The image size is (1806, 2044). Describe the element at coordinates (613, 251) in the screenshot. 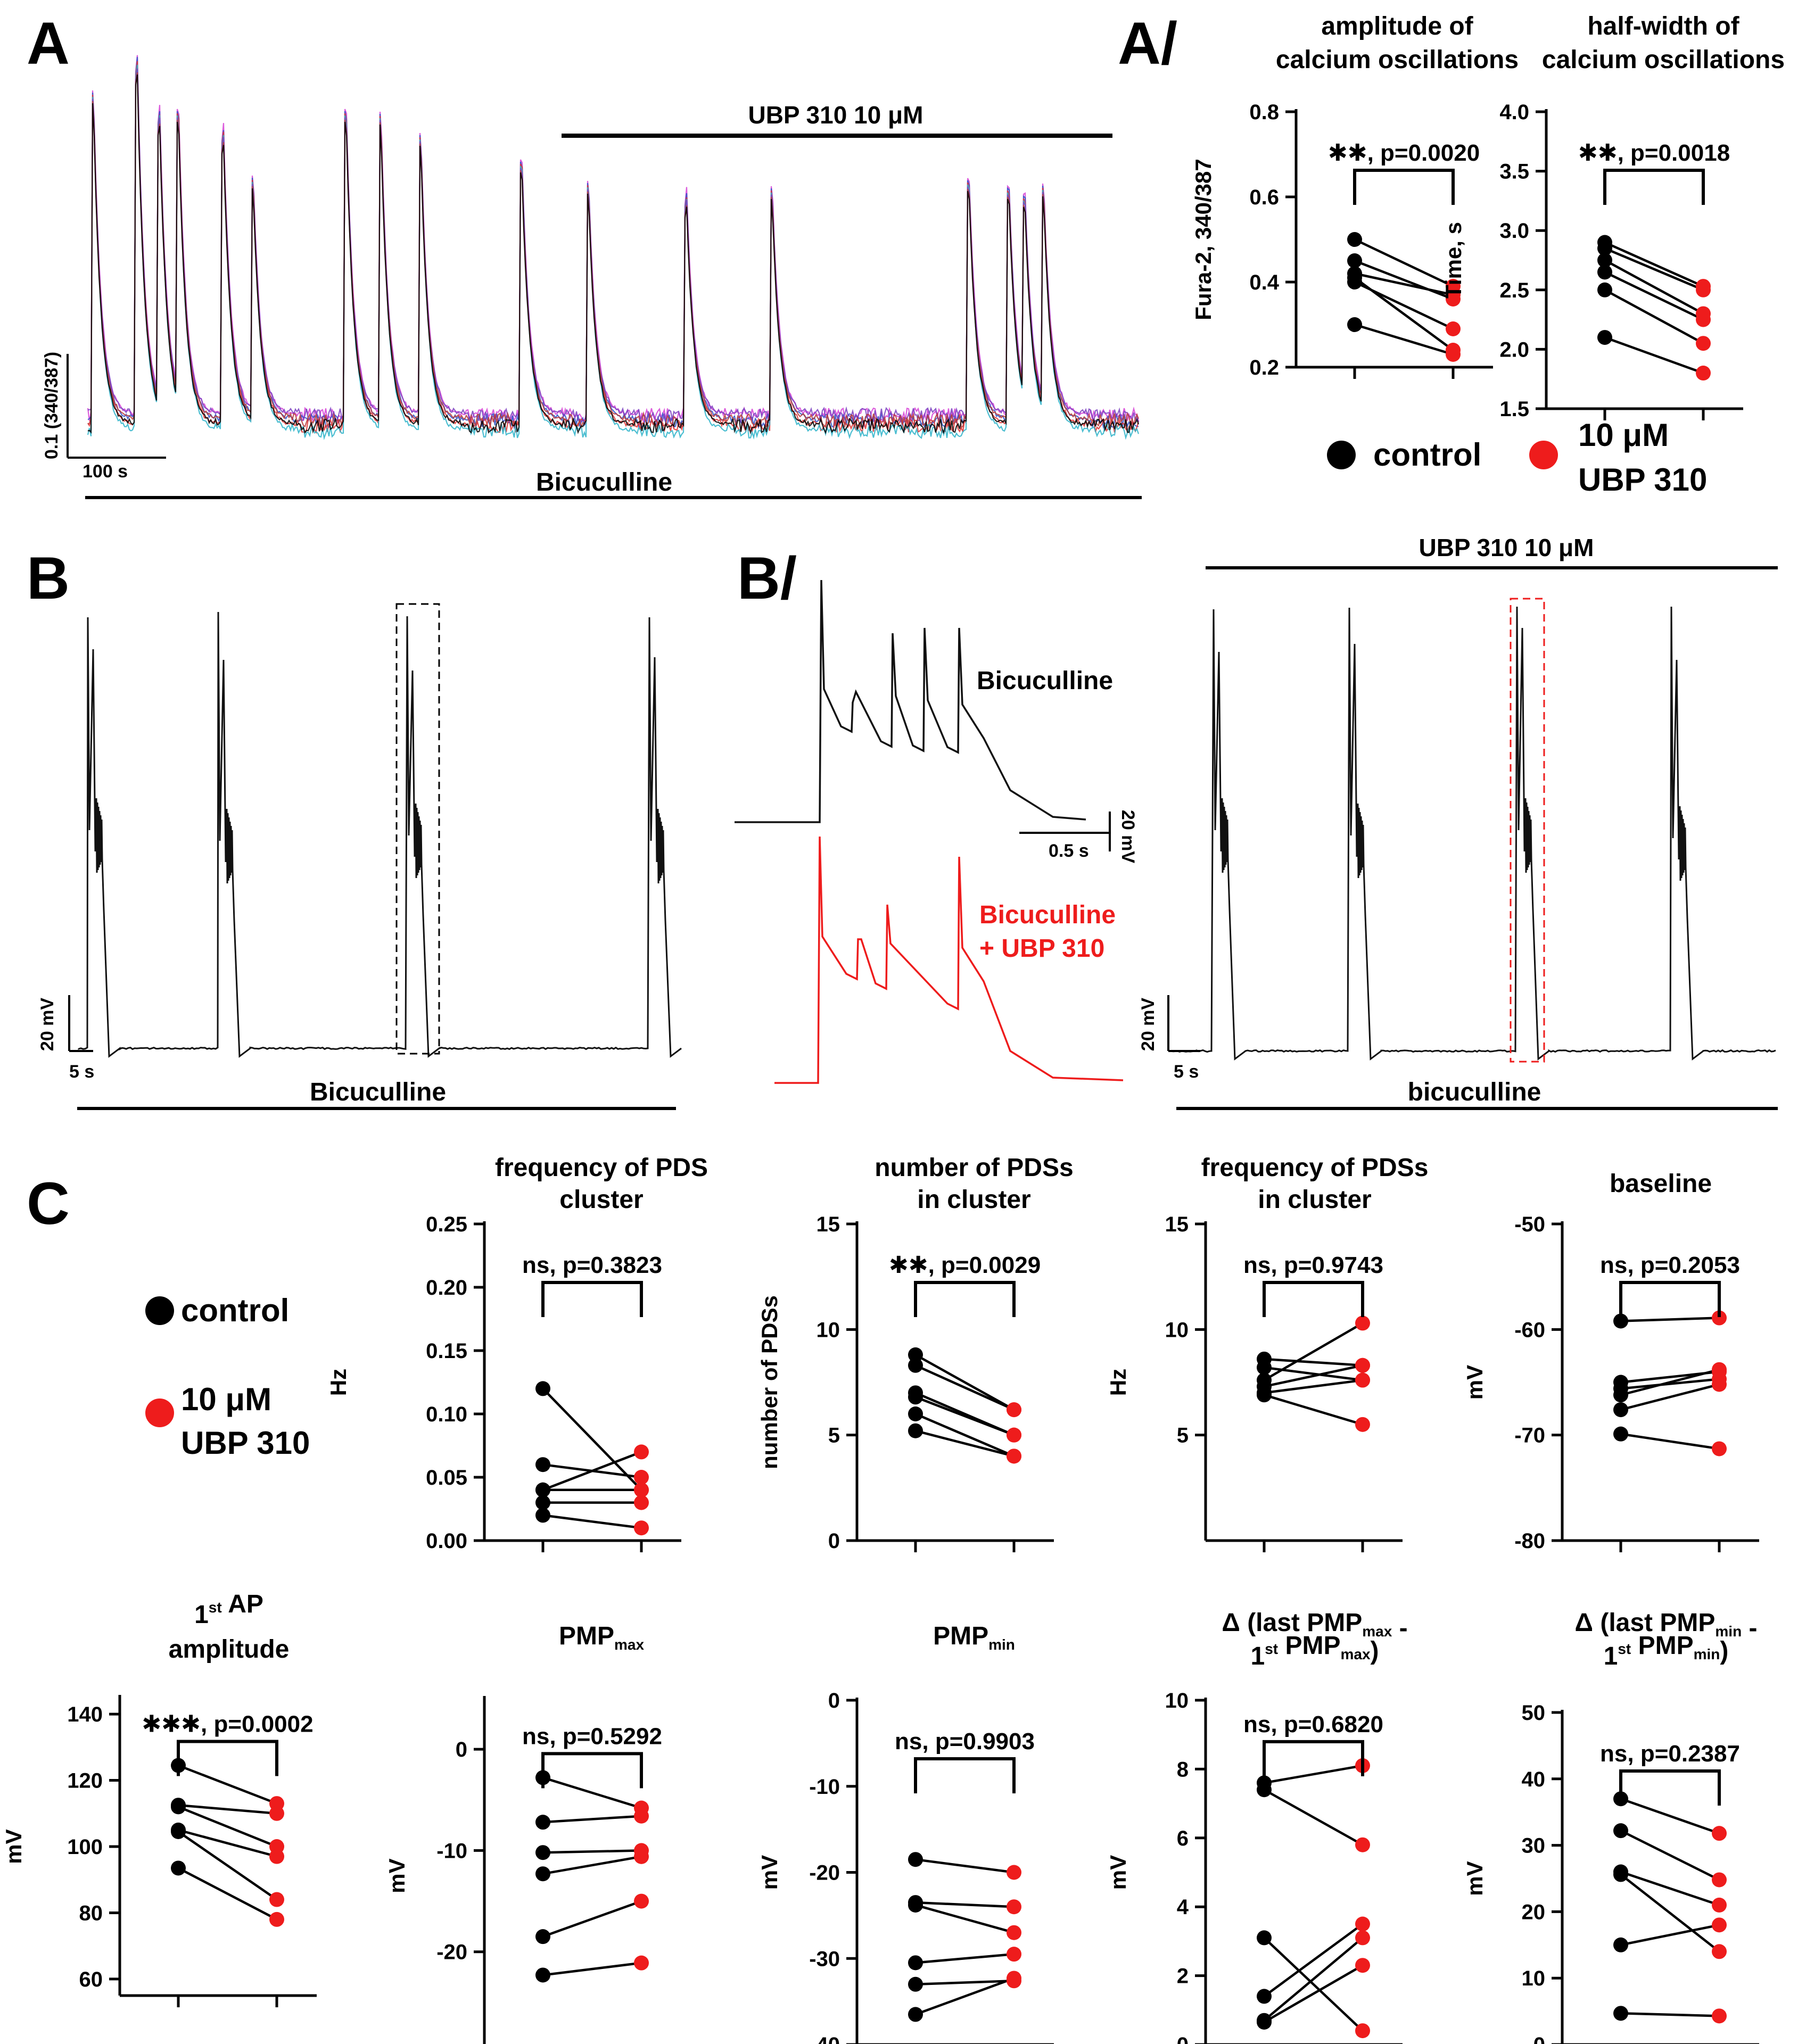

I see `calcium-trace` at that location.